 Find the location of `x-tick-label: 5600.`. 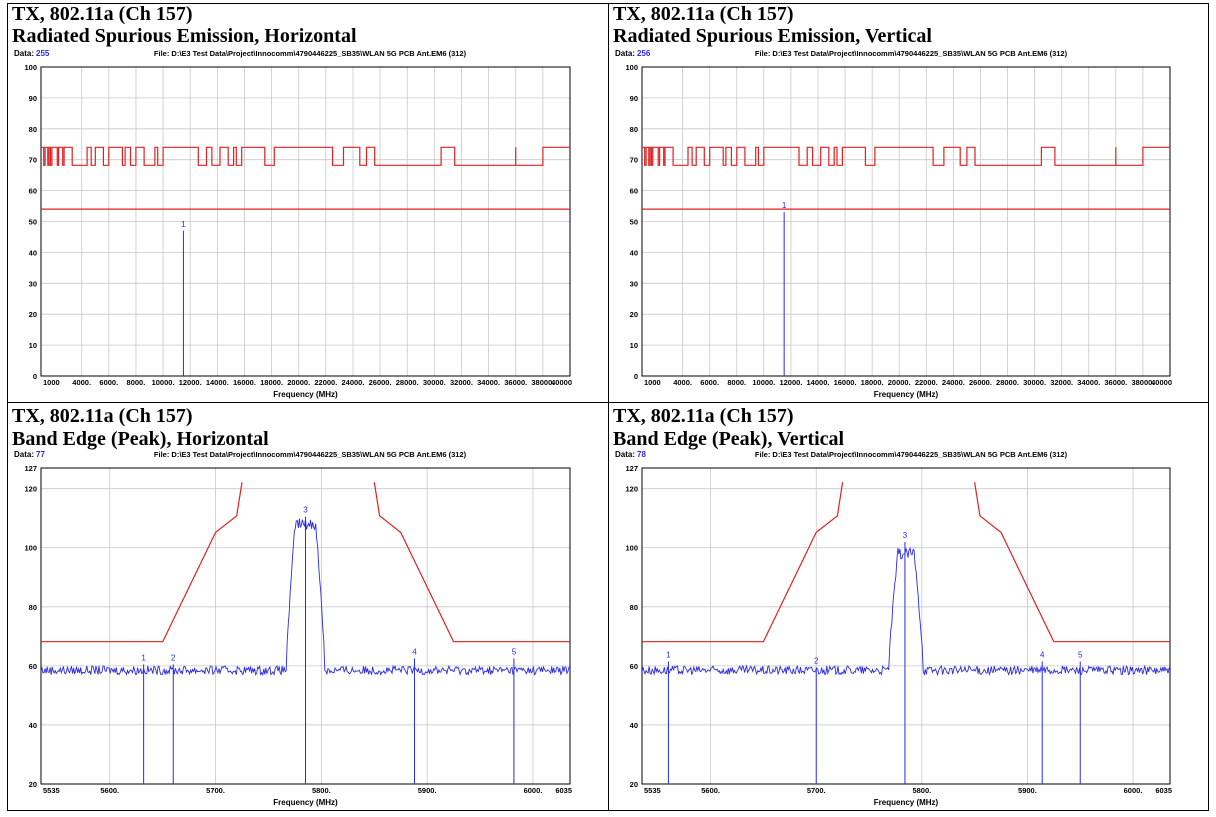

x-tick-label: 5600. is located at coordinates (710, 790).